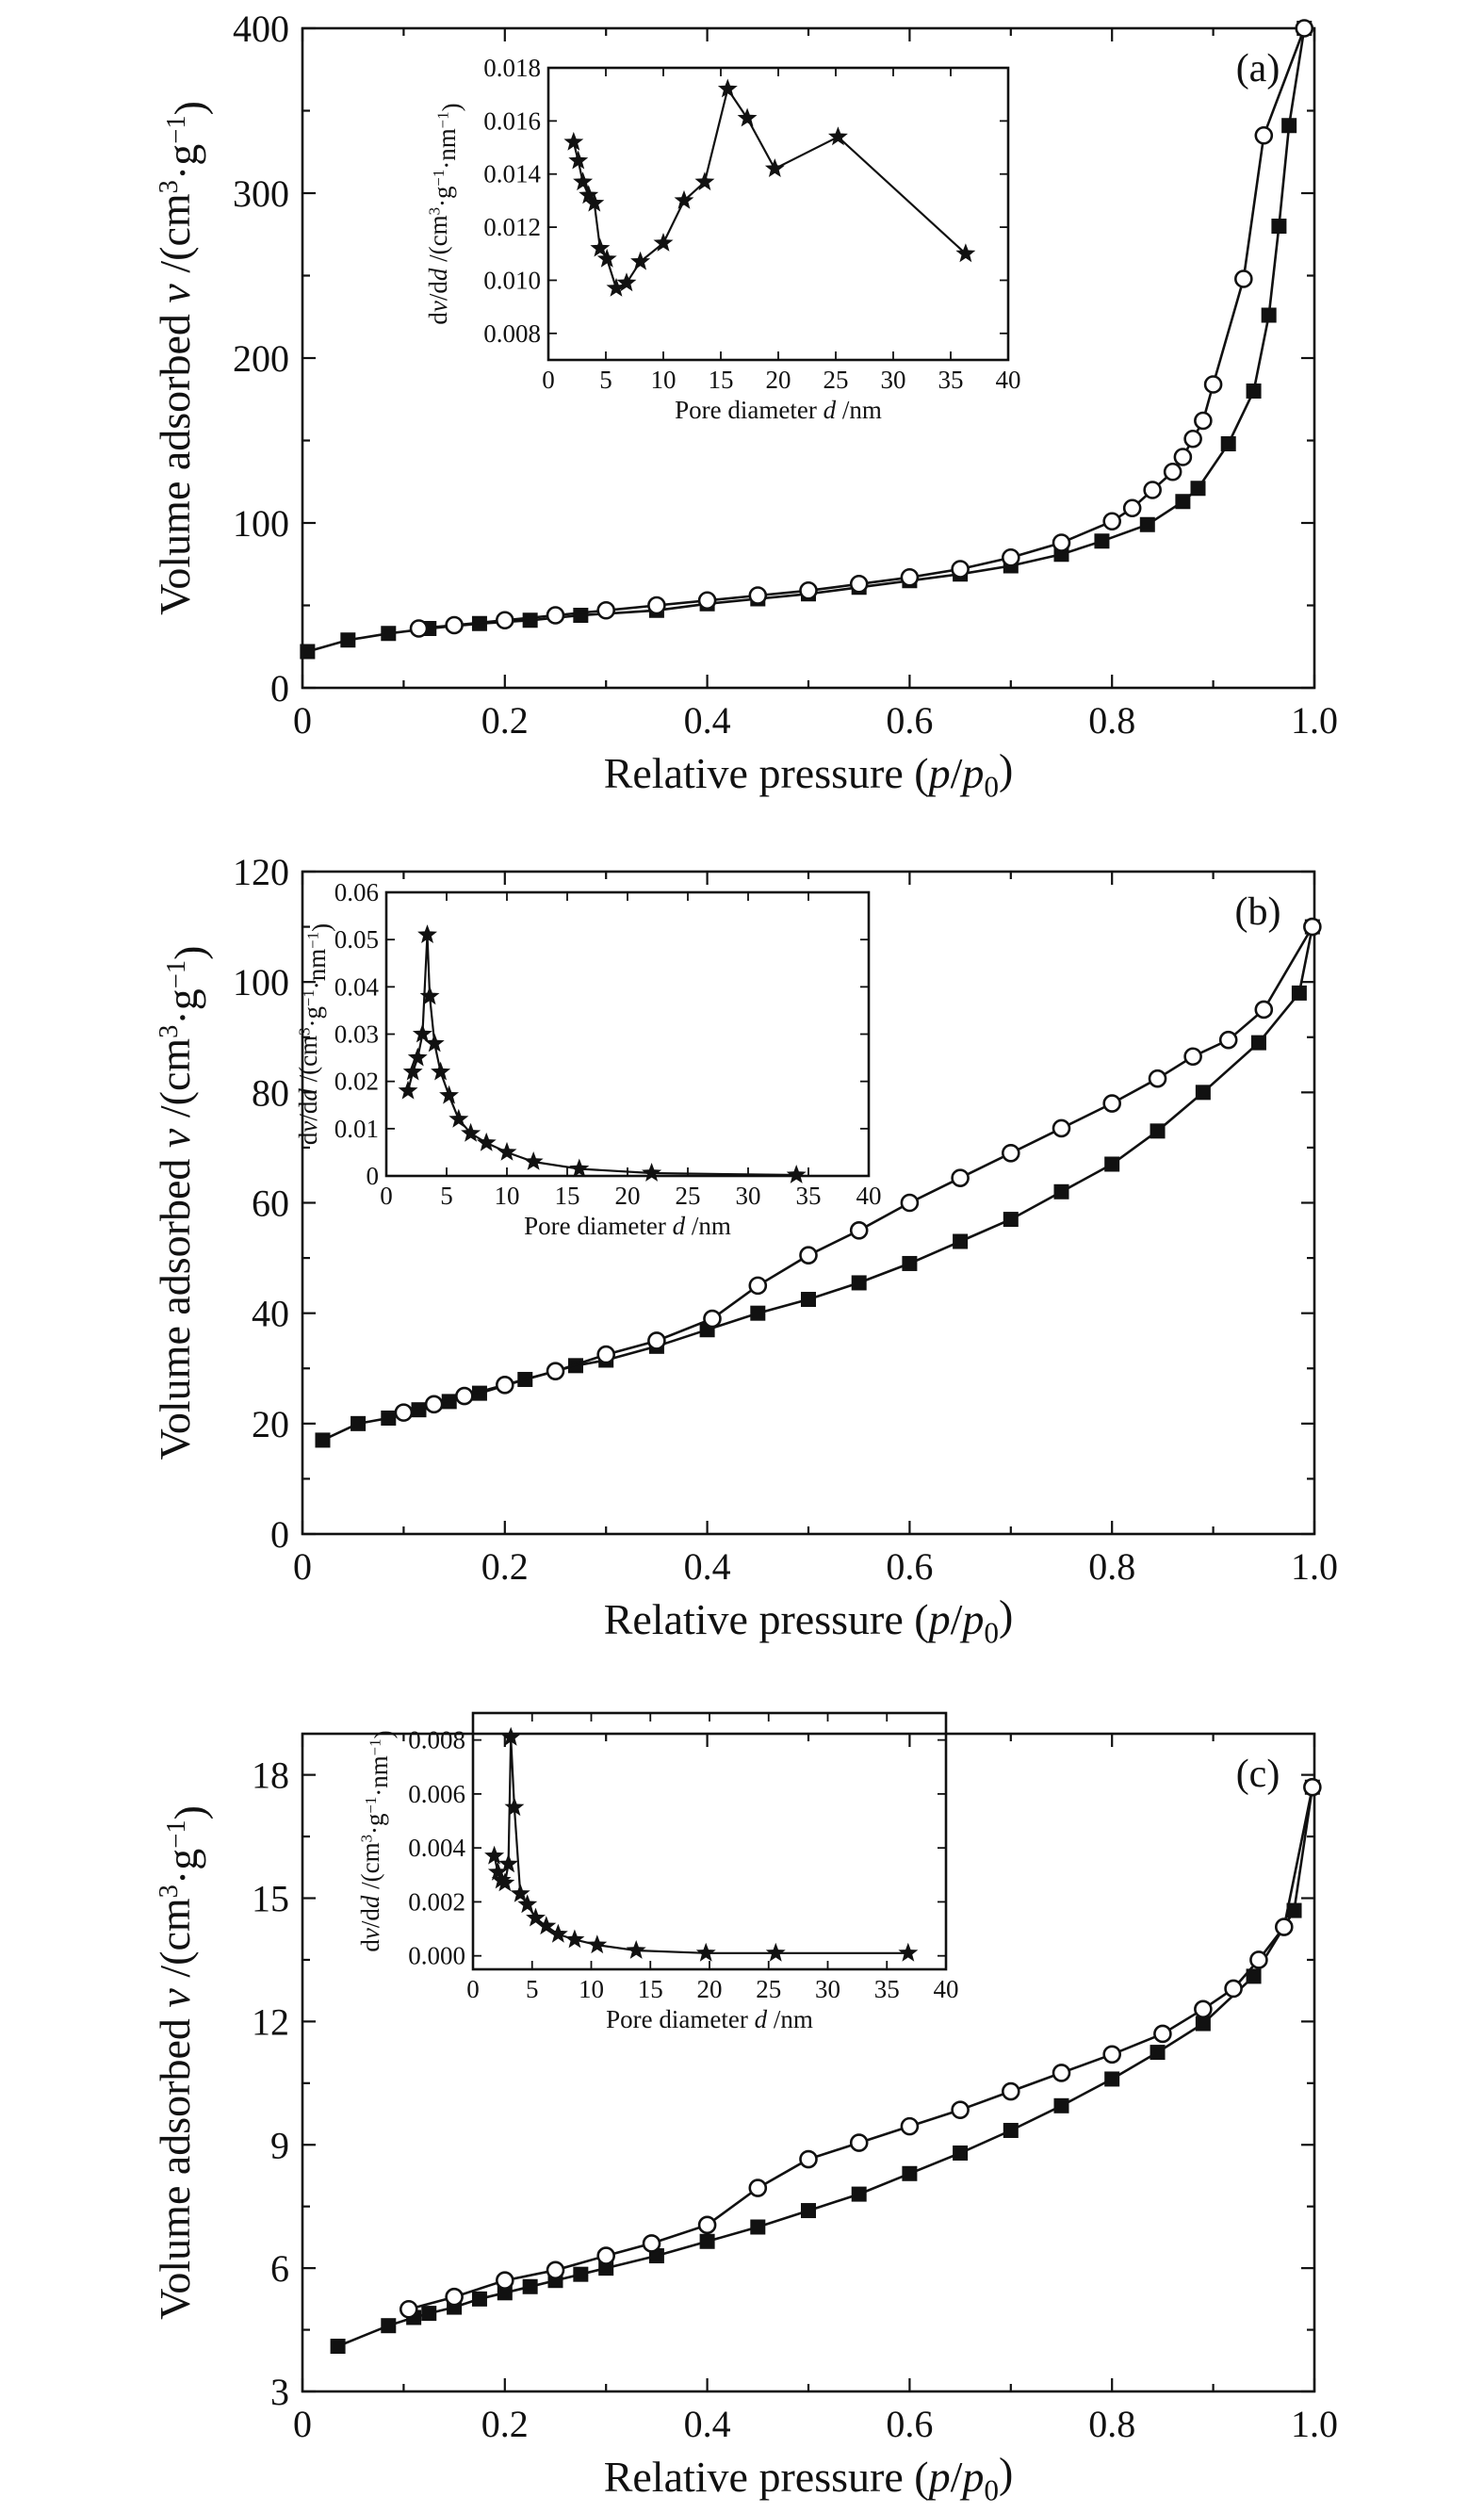  I want to click on inset-y-tick-label: 0.016, so click(512, 120).